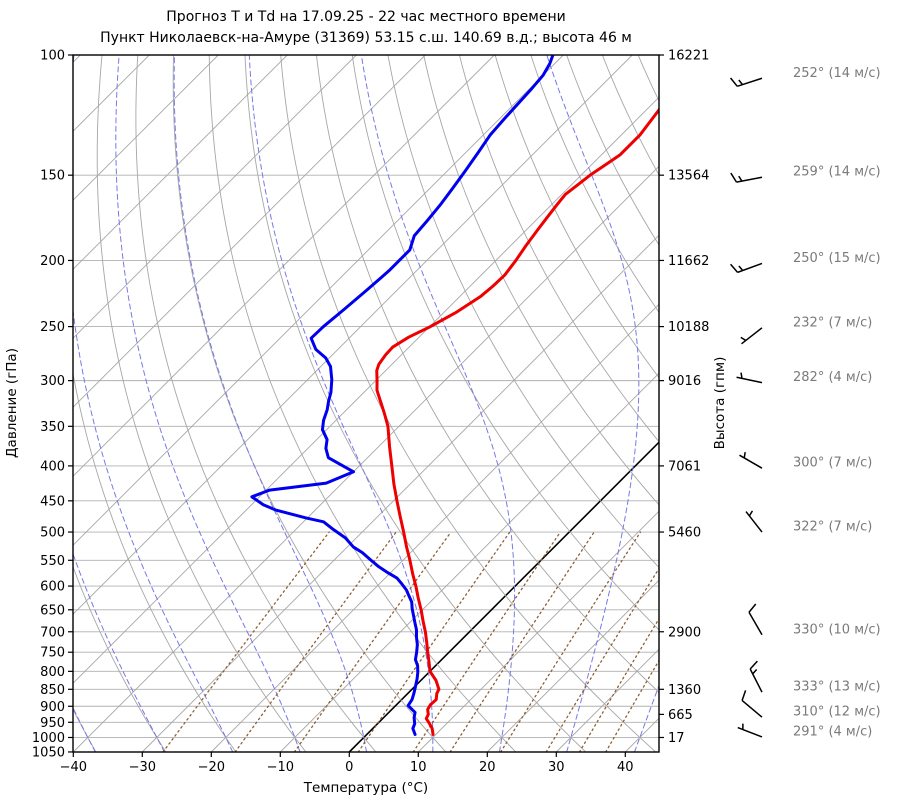 The image size is (900, 810). I want to click on pressure-tick-label: 150, so click(52, 176).